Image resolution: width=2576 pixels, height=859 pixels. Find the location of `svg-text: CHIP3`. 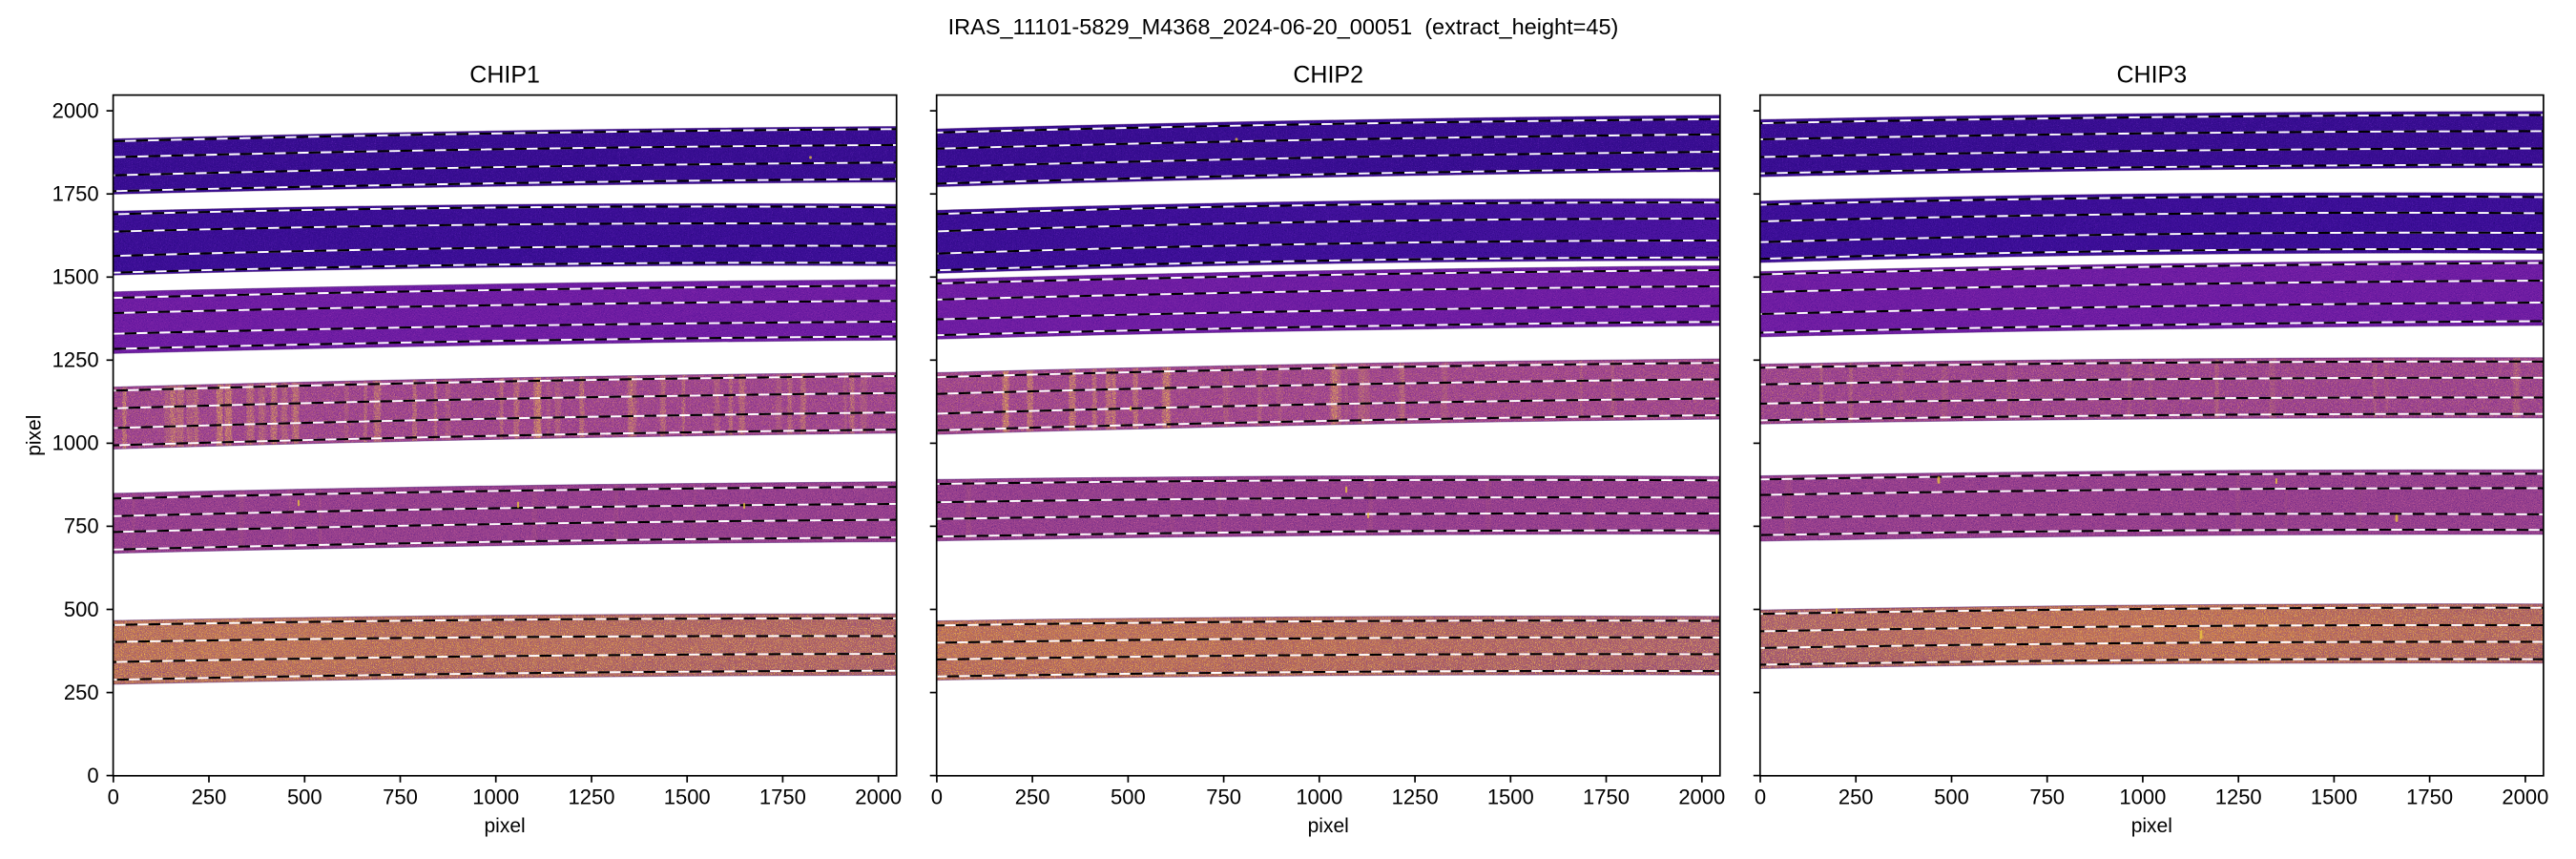

svg-text: CHIP3 is located at coordinates (2151, 75).